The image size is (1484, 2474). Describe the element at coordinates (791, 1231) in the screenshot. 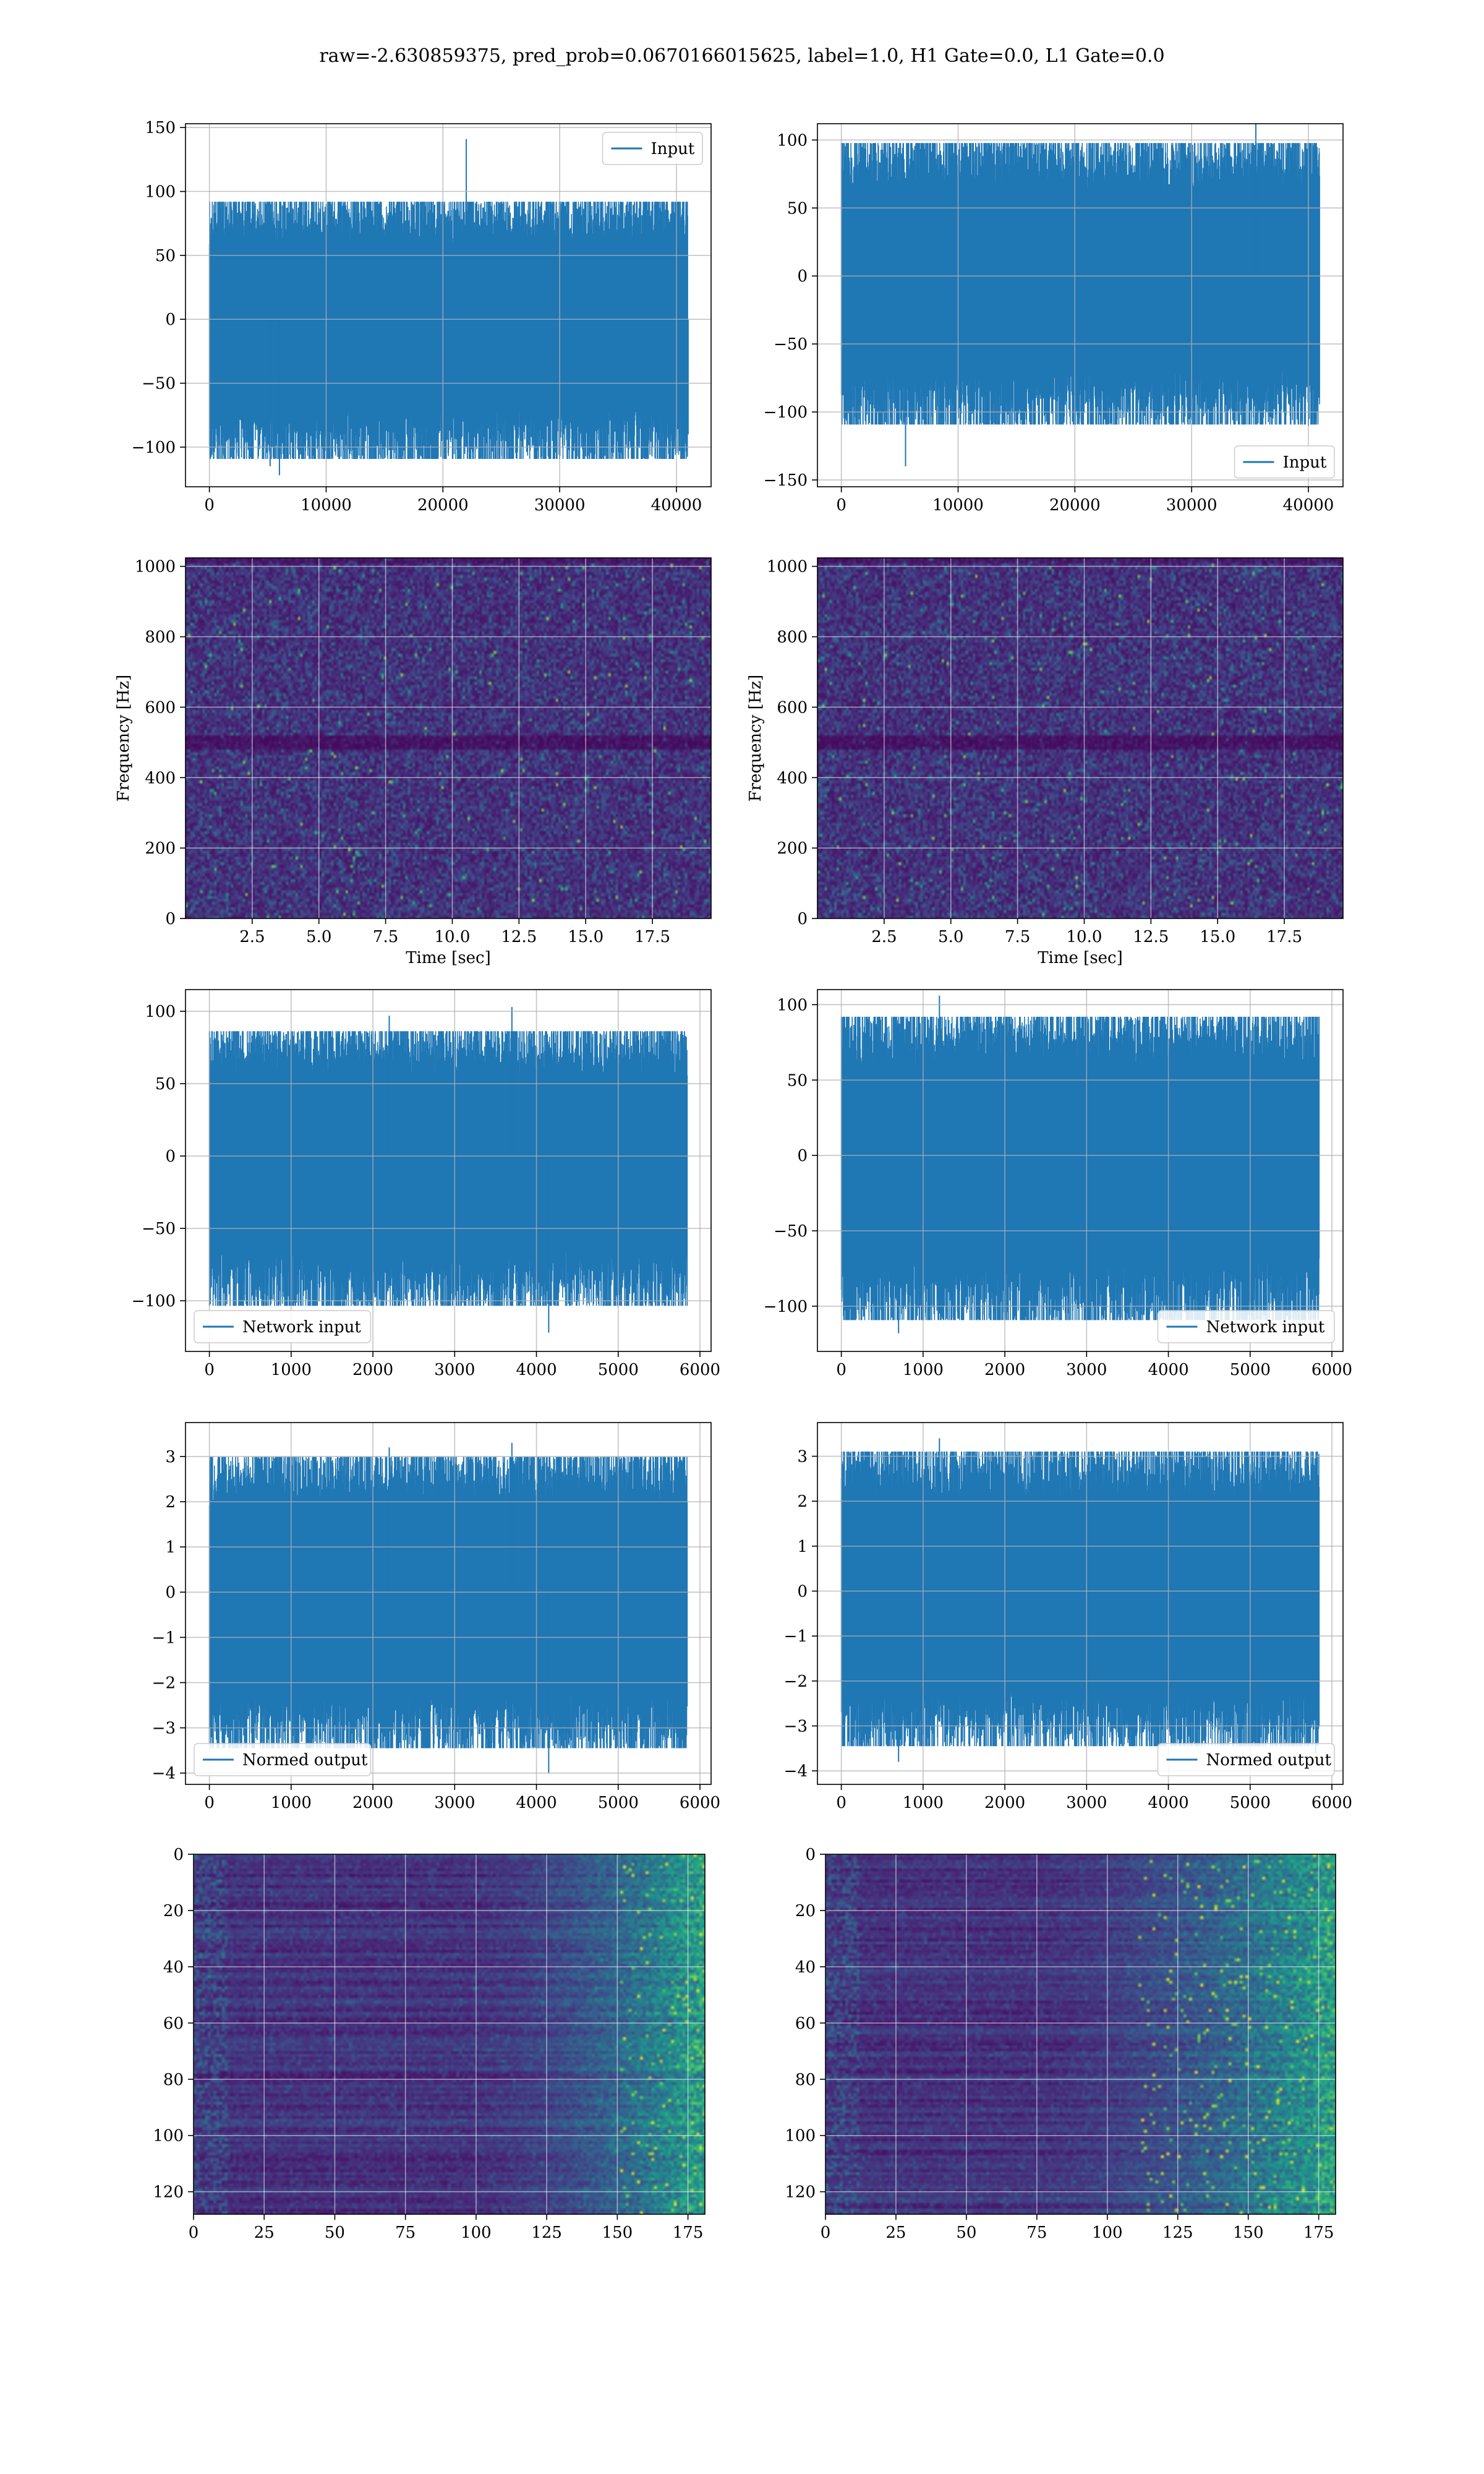

I see `r2c1-ytick-label-1: −50` at that location.